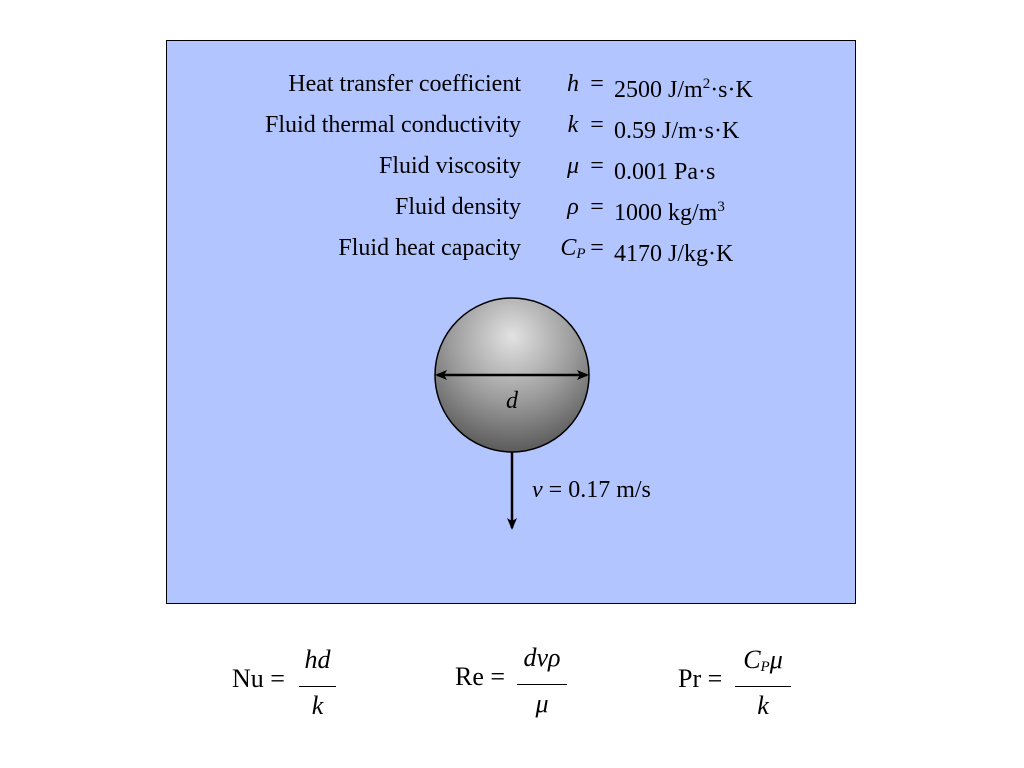 This screenshot has width=1024, height=768. Describe the element at coordinates (573, 84) in the screenshot. I see `property-symbol: h` at that location.